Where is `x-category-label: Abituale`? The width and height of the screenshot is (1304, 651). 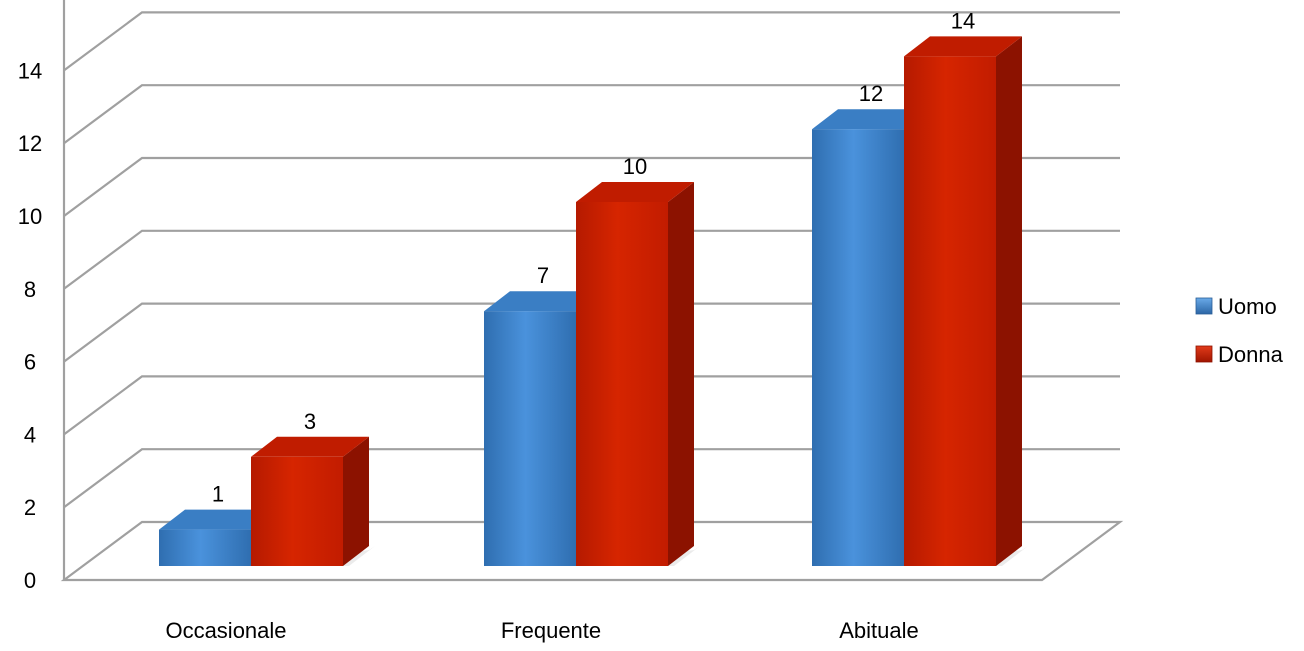 x-category-label: Abituale is located at coordinates (879, 630).